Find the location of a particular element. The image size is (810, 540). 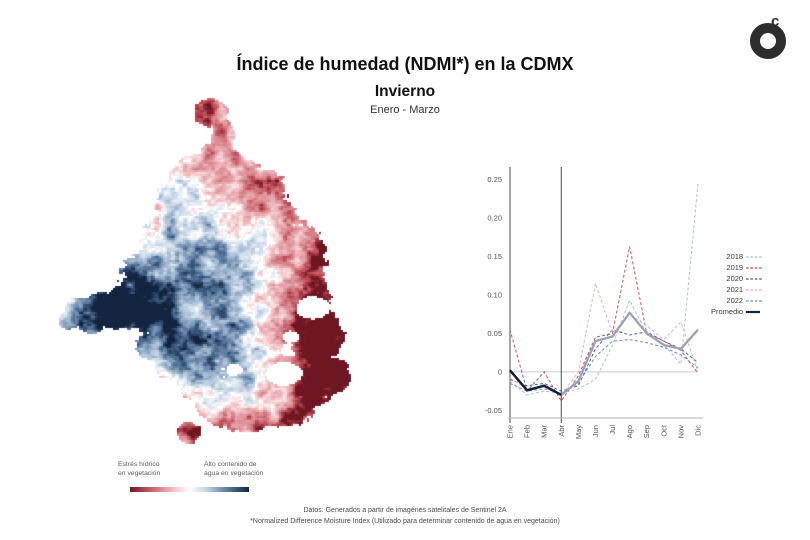

x-tick-label-Ene: Ene is located at coordinates (510, 431).